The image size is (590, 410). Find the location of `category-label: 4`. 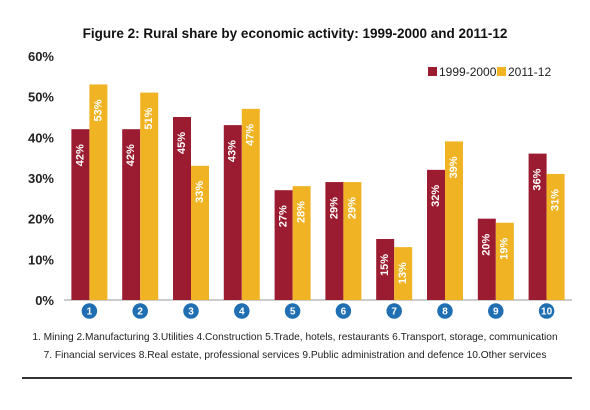

category-label: 4 is located at coordinates (242, 312).